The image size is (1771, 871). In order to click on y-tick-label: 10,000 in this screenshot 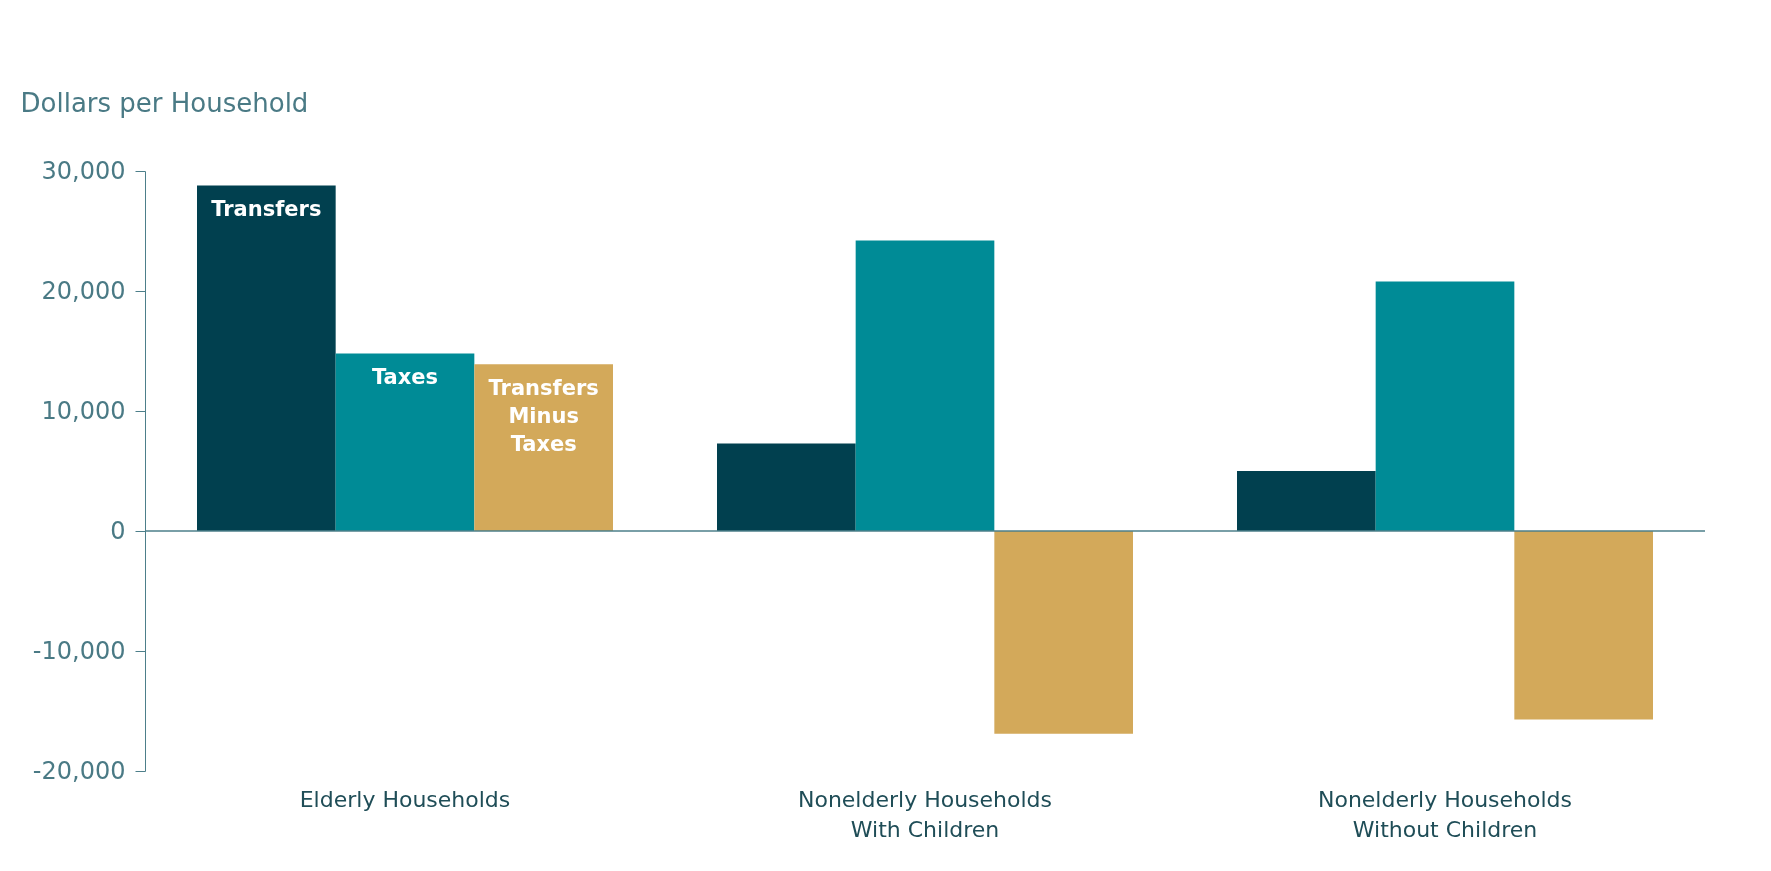, I will do `click(83, 410)`.